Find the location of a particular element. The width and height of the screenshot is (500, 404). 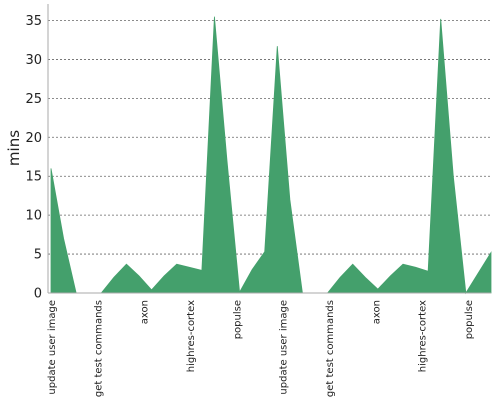

y-axis-label: mins is located at coordinates (14, 148).